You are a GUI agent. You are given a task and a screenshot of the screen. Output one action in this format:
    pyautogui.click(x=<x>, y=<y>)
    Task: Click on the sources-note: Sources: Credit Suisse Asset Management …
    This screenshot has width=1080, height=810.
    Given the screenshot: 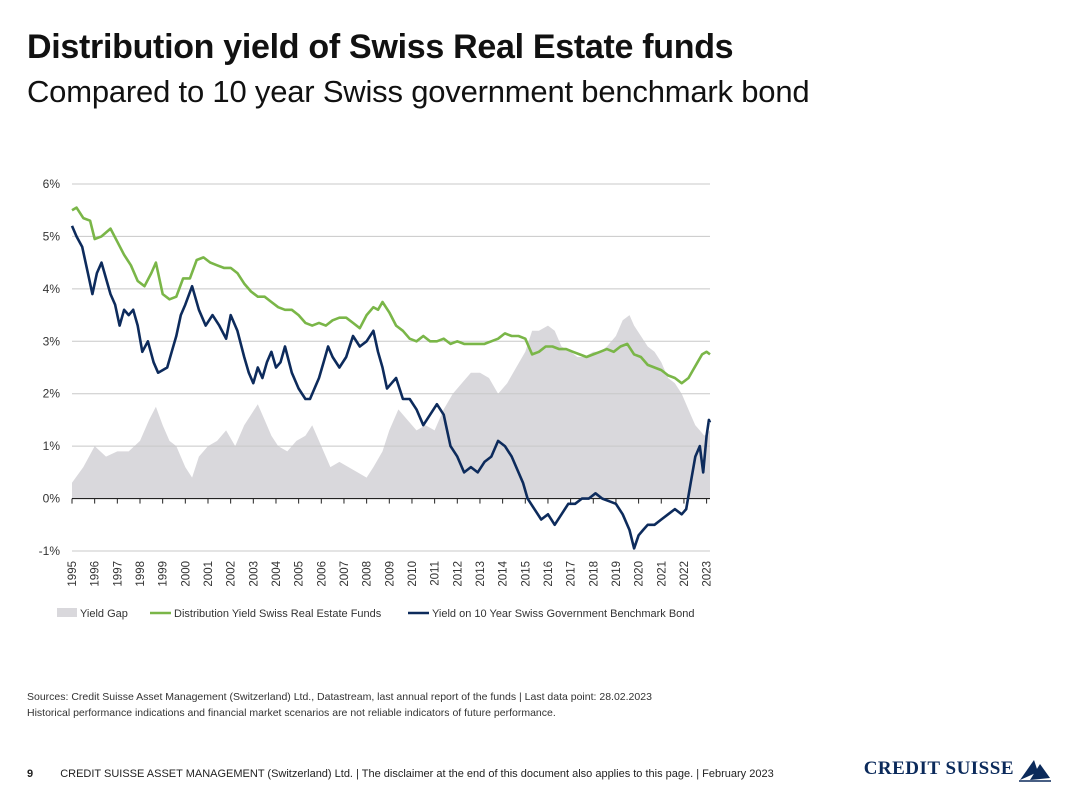 What is the action you would take?
    pyautogui.click(x=339, y=697)
    